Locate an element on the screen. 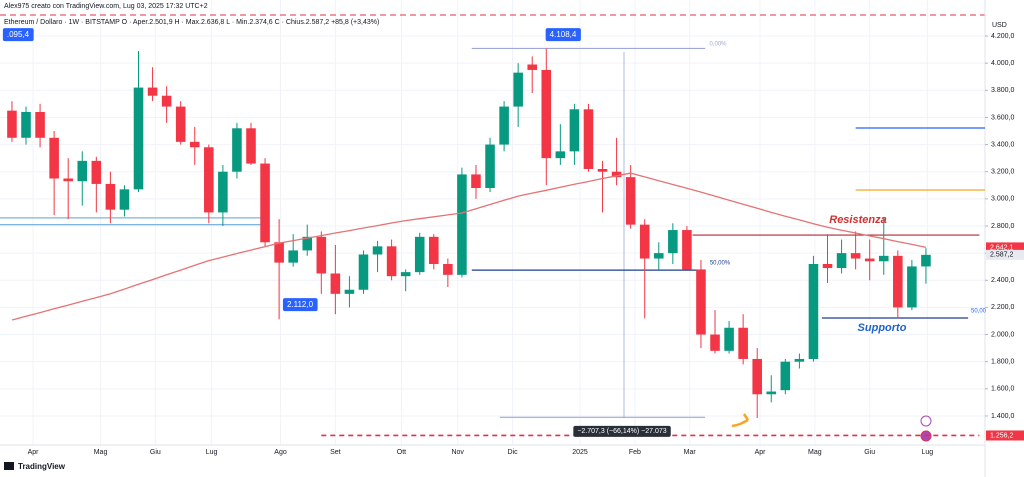 This screenshot has height=477, width=1024. x-tick-label: 2025 is located at coordinates (580, 452).